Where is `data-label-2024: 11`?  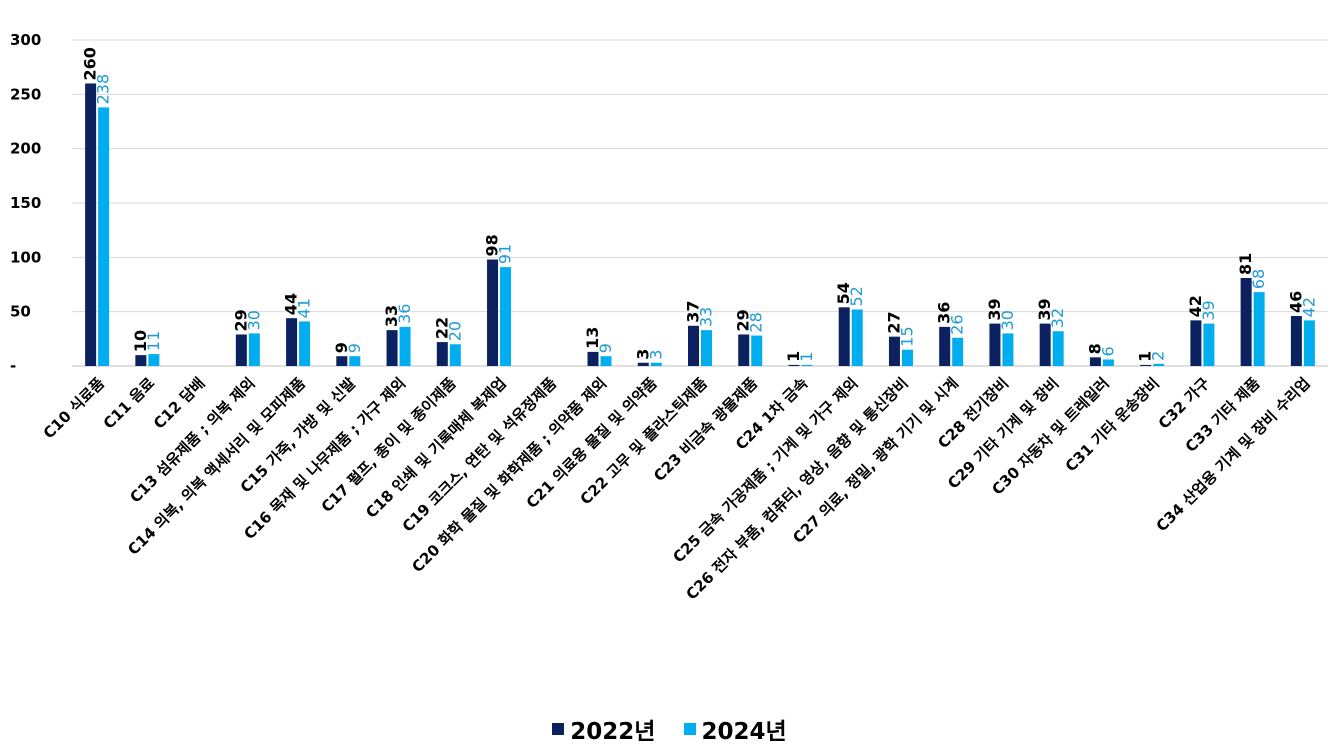 data-label-2024: 11 is located at coordinates (153, 341).